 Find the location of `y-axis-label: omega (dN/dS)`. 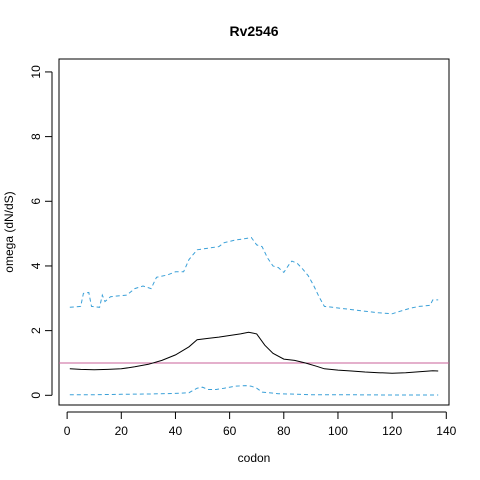

y-axis-label: omega (dN/dS) is located at coordinates (9, 231).